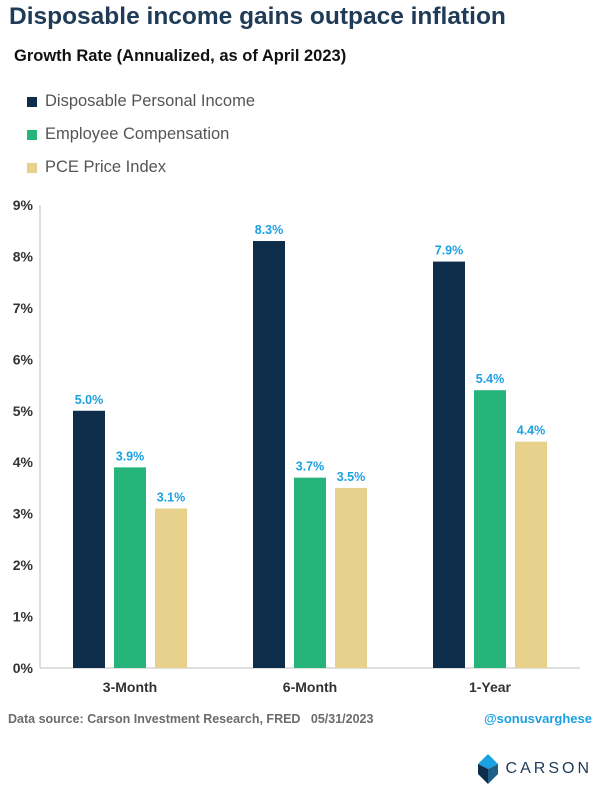 The width and height of the screenshot is (602, 800). Describe the element at coordinates (310, 467) in the screenshot. I see `data-label: 3.7%` at that location.